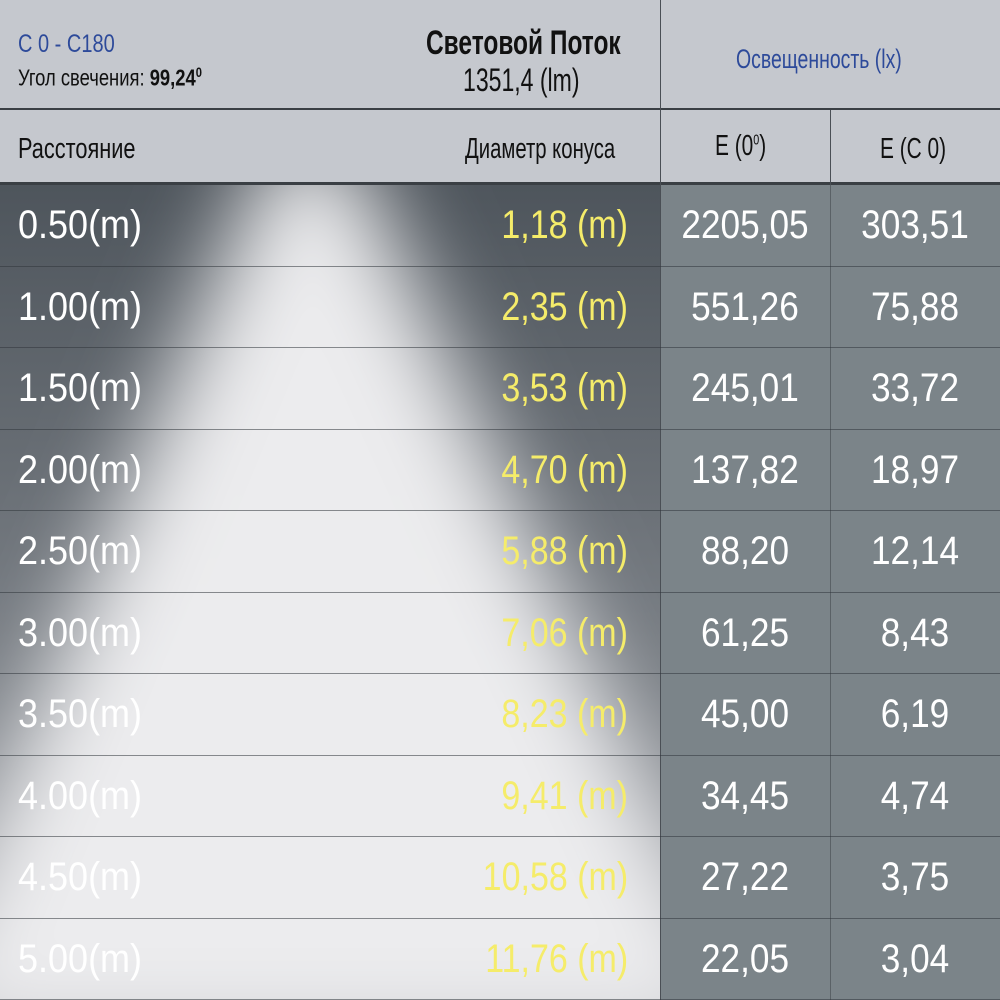 The image size is (1000, 1000). Describe the element at coordinates (915, 795) in the screenshot. I see `ec0-cell: 4,74` at that location.